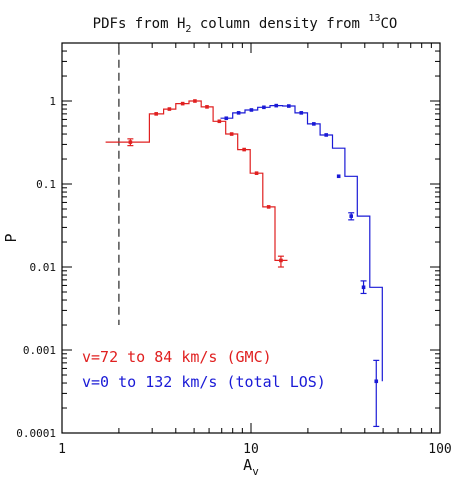 Image resolution: width=465 pixels, height=483 pixels. Describe the element at coordinates (39, 350) in the screenshot. I see `y-tick-label: 0.001` at that location.